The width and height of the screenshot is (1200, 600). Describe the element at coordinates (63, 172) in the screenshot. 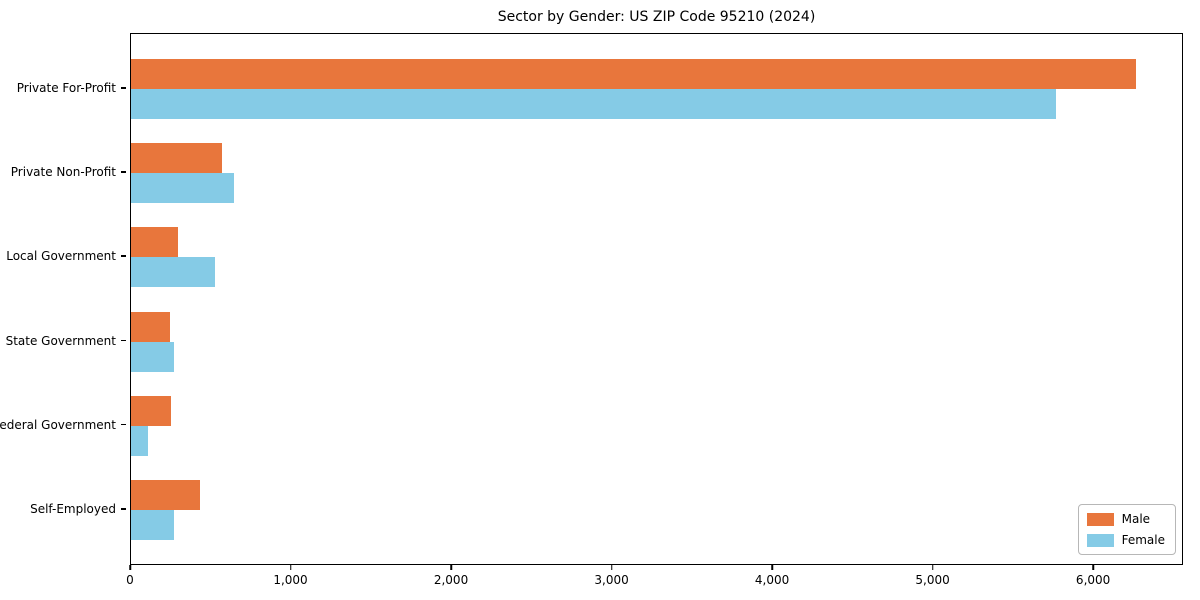

I see `y-tick-label: Private Non-Profit` at that location.